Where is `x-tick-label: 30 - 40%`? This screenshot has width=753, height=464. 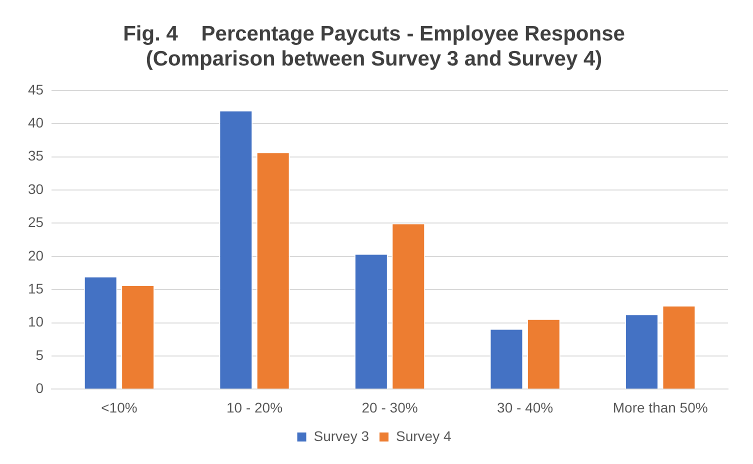
x-tick-label: 30 - 40% is located at coordinates (525, 407).